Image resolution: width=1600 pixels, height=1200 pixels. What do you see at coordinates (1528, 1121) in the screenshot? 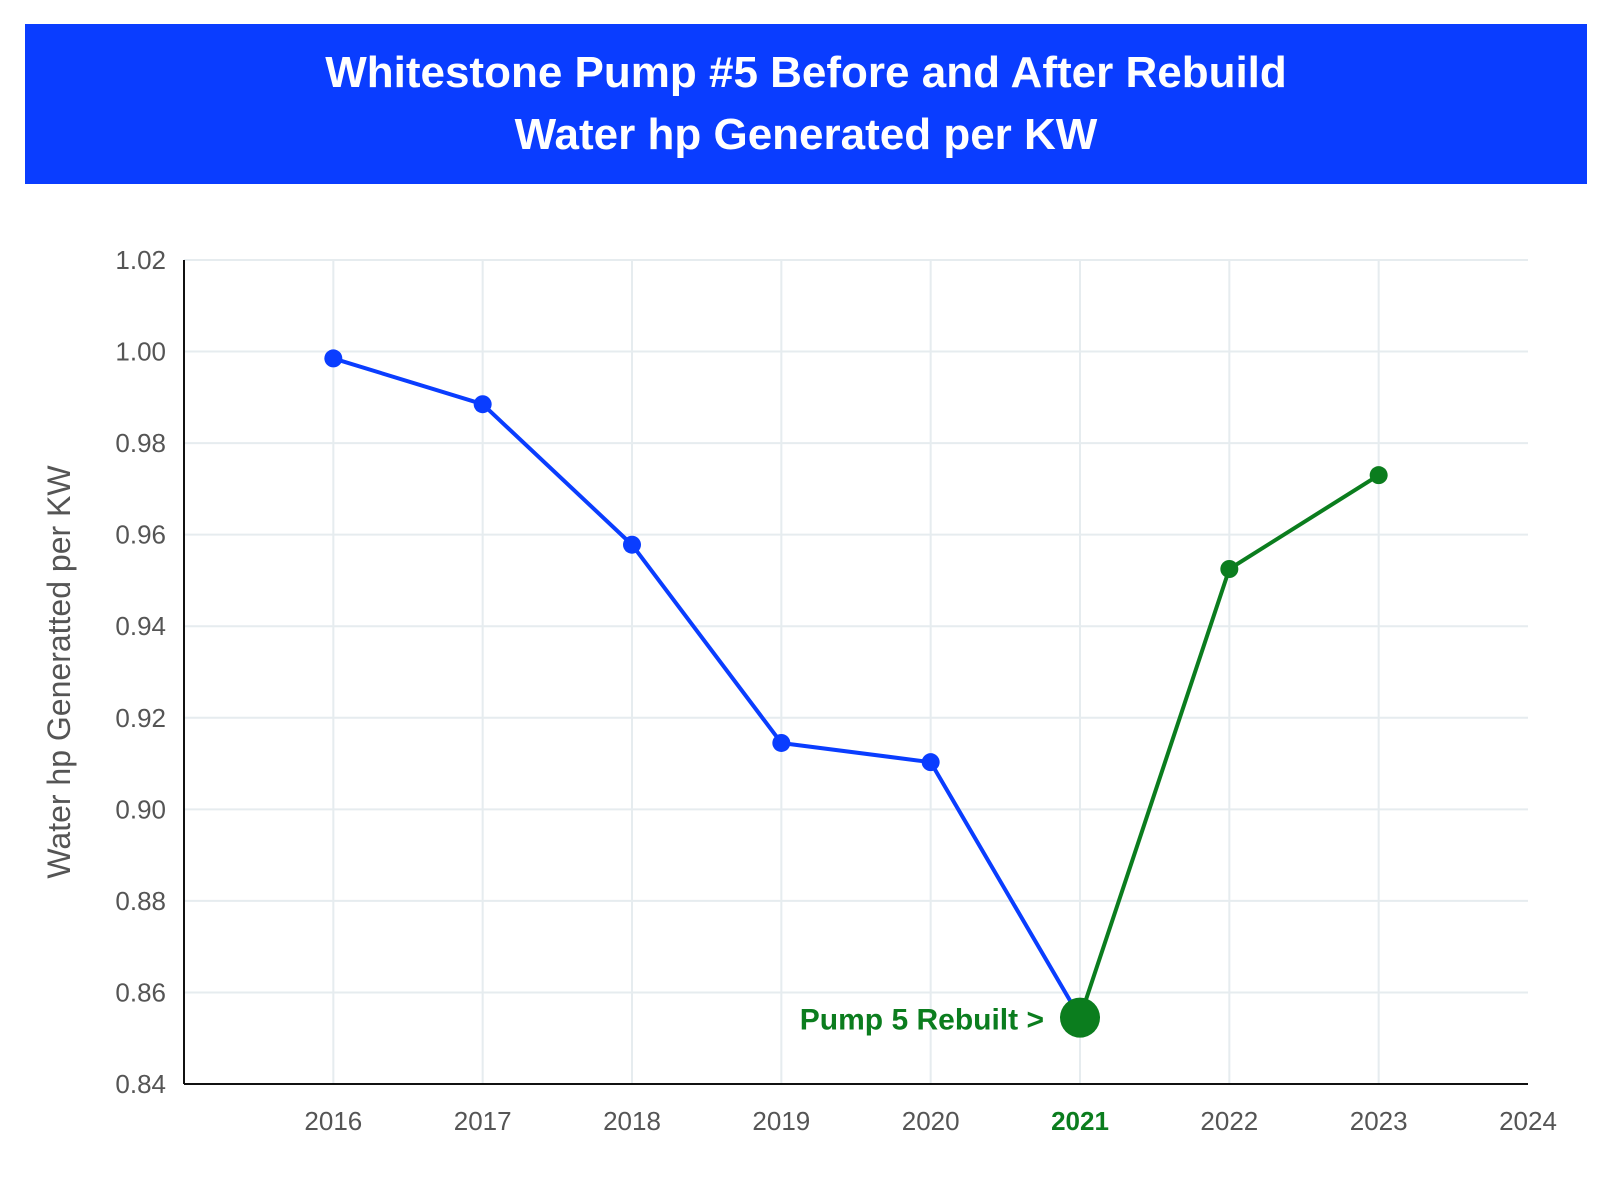
I see `x-tick-label: 2024` at bounding box center [1528, 1121].